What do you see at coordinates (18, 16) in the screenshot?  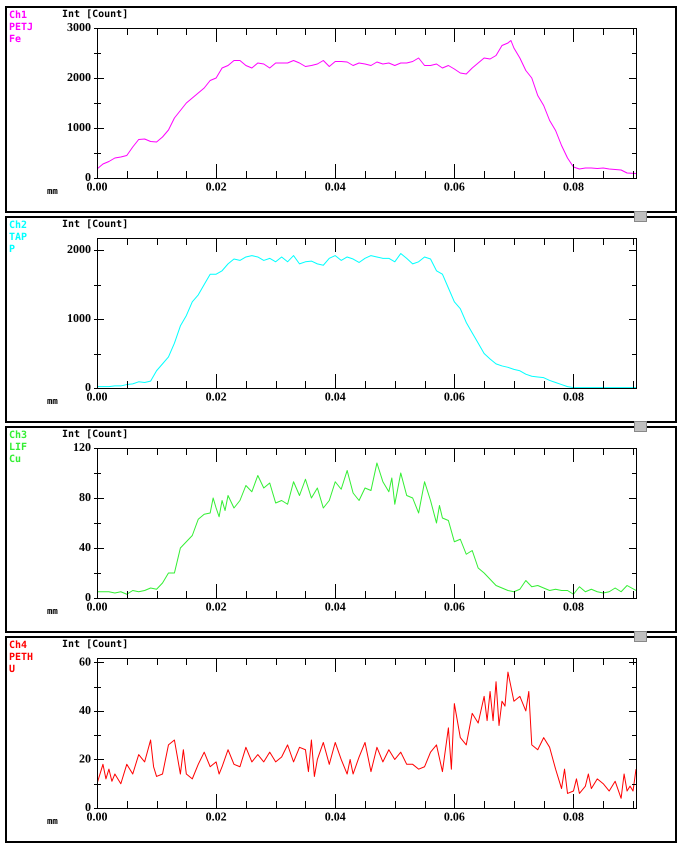 I see `text: Ch1` at bounding box center [18, 16].